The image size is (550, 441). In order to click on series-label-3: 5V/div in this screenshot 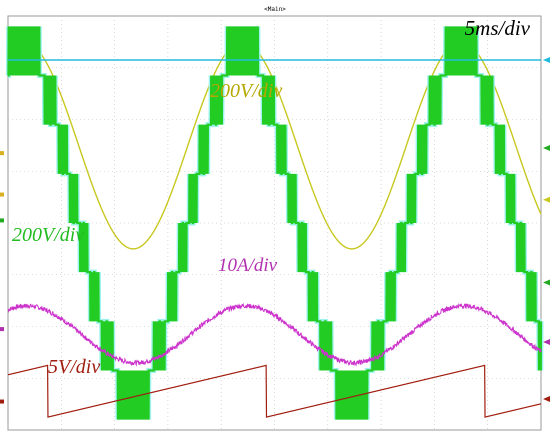, I will do `click(74, 367)`.